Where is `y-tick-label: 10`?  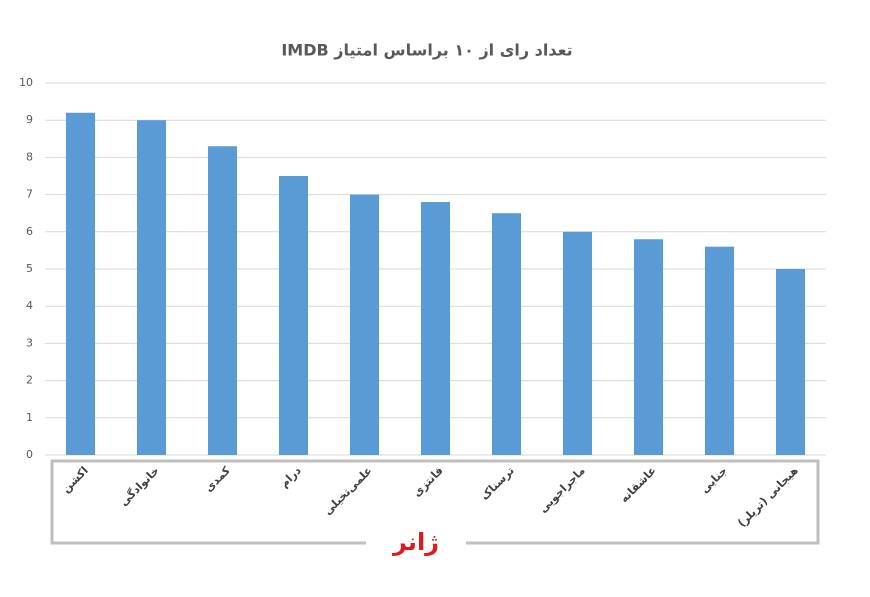
y-tick-label: 10 is located at coordinates (26, 82).